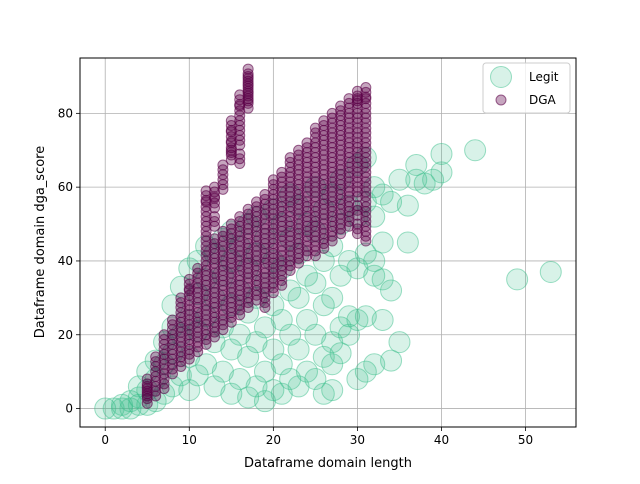 The image size is (640, 484). What do you see at coordinates (69, 409) in the screenshot?
I see `y-tick-label: 0` at bounding box center [69, 409].